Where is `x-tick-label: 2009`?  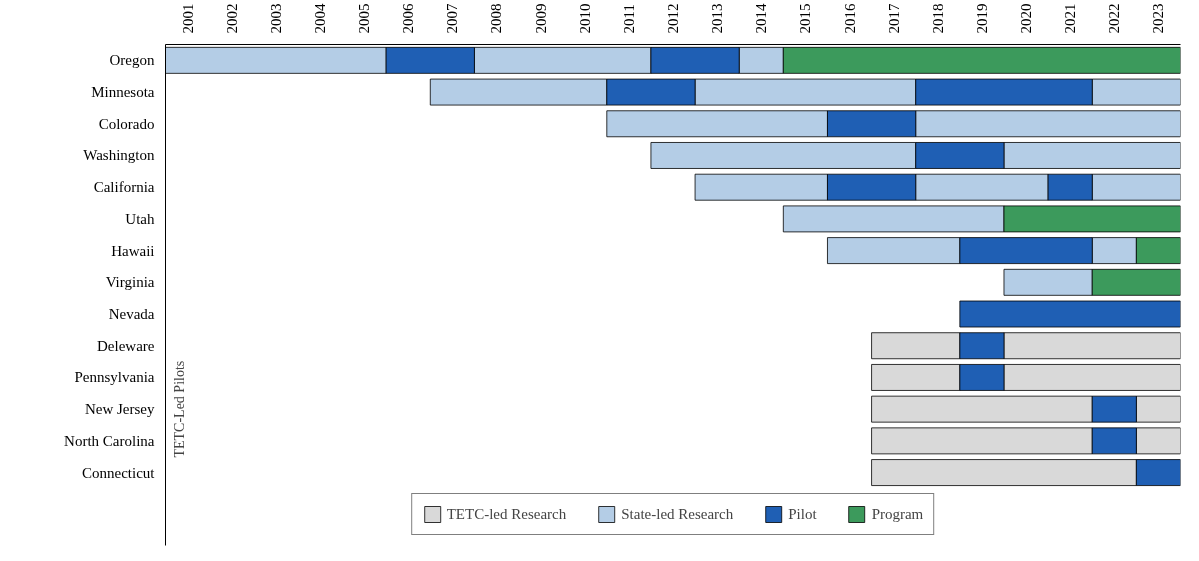 x-tick-label: 2009 is located at coordinates (540, 18).